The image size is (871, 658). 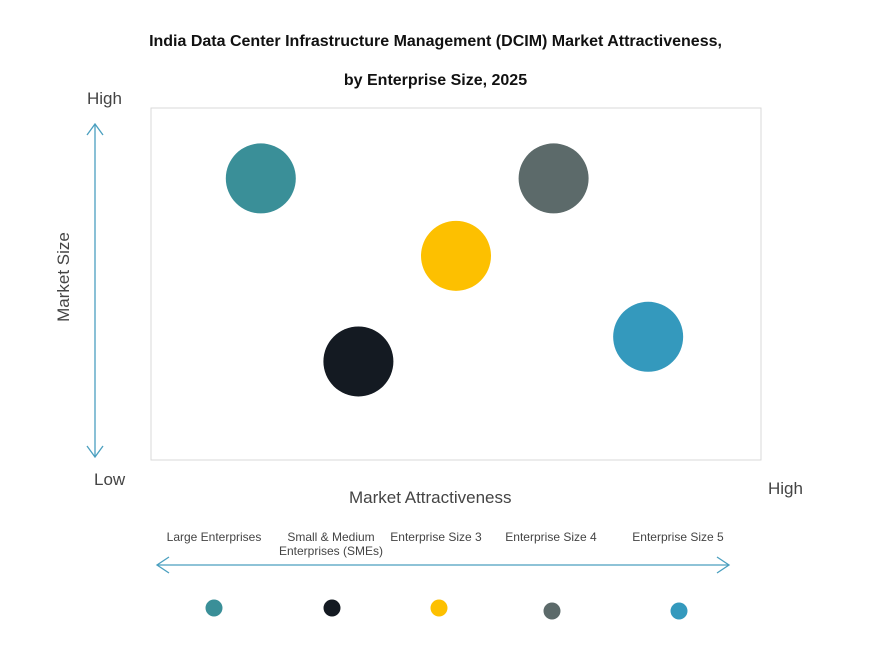 What do you see at coordinates (214, 537) in the screenshot?
I see `legend-label-1: Large Enterprises` at bounding box center [214, 537].